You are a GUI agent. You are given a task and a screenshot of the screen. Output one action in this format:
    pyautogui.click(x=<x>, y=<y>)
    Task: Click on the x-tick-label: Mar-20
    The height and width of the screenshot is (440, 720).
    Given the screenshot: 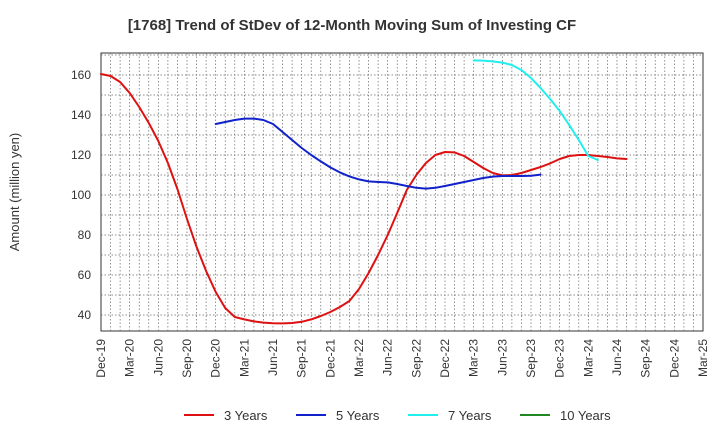 What is the action you would take?
    pyautogui.click(x=130, y=358)
    